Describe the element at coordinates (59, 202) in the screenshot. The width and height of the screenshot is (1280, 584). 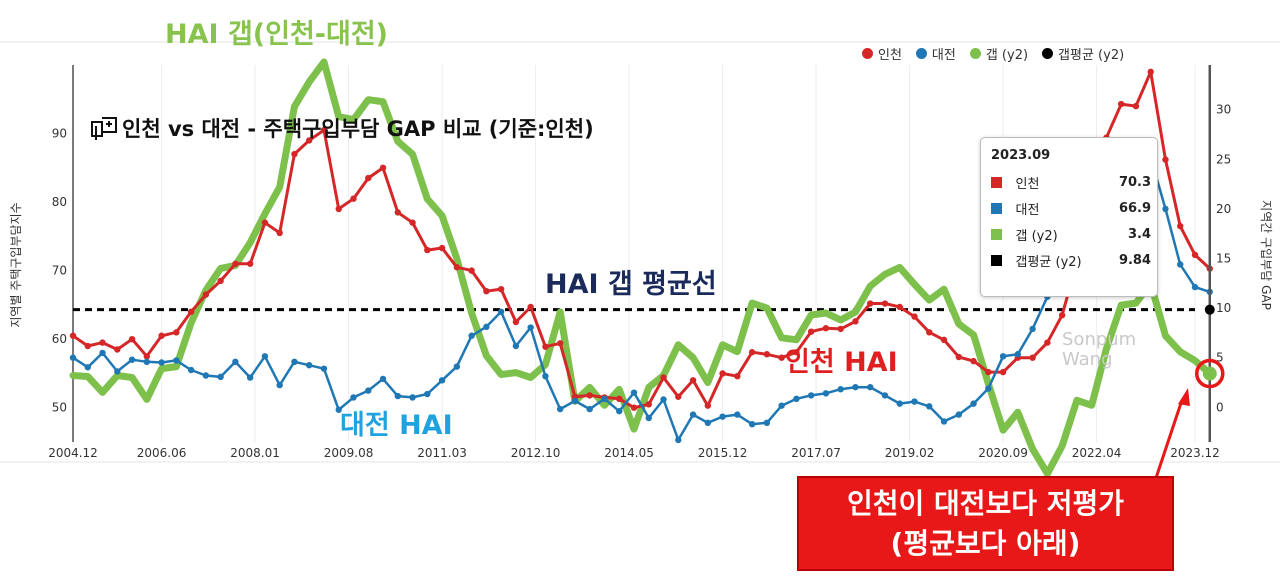
I see `y-tick-label: 80` at that location.